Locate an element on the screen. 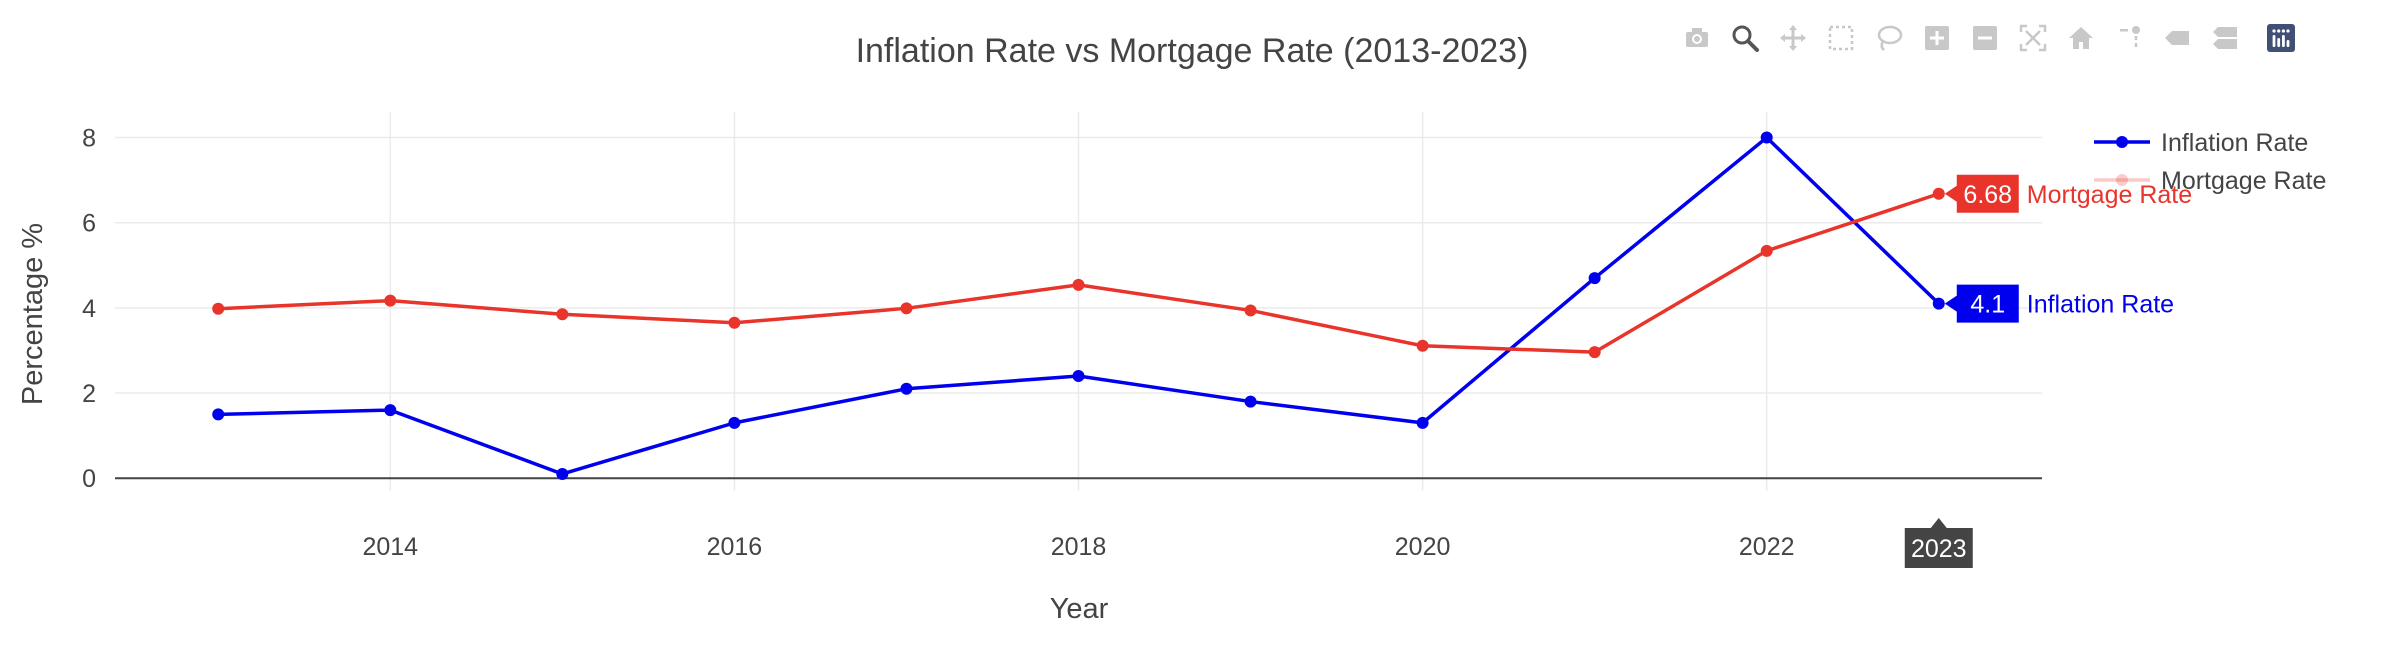  hover-closest-icon is located at coordinates (2177, 38).